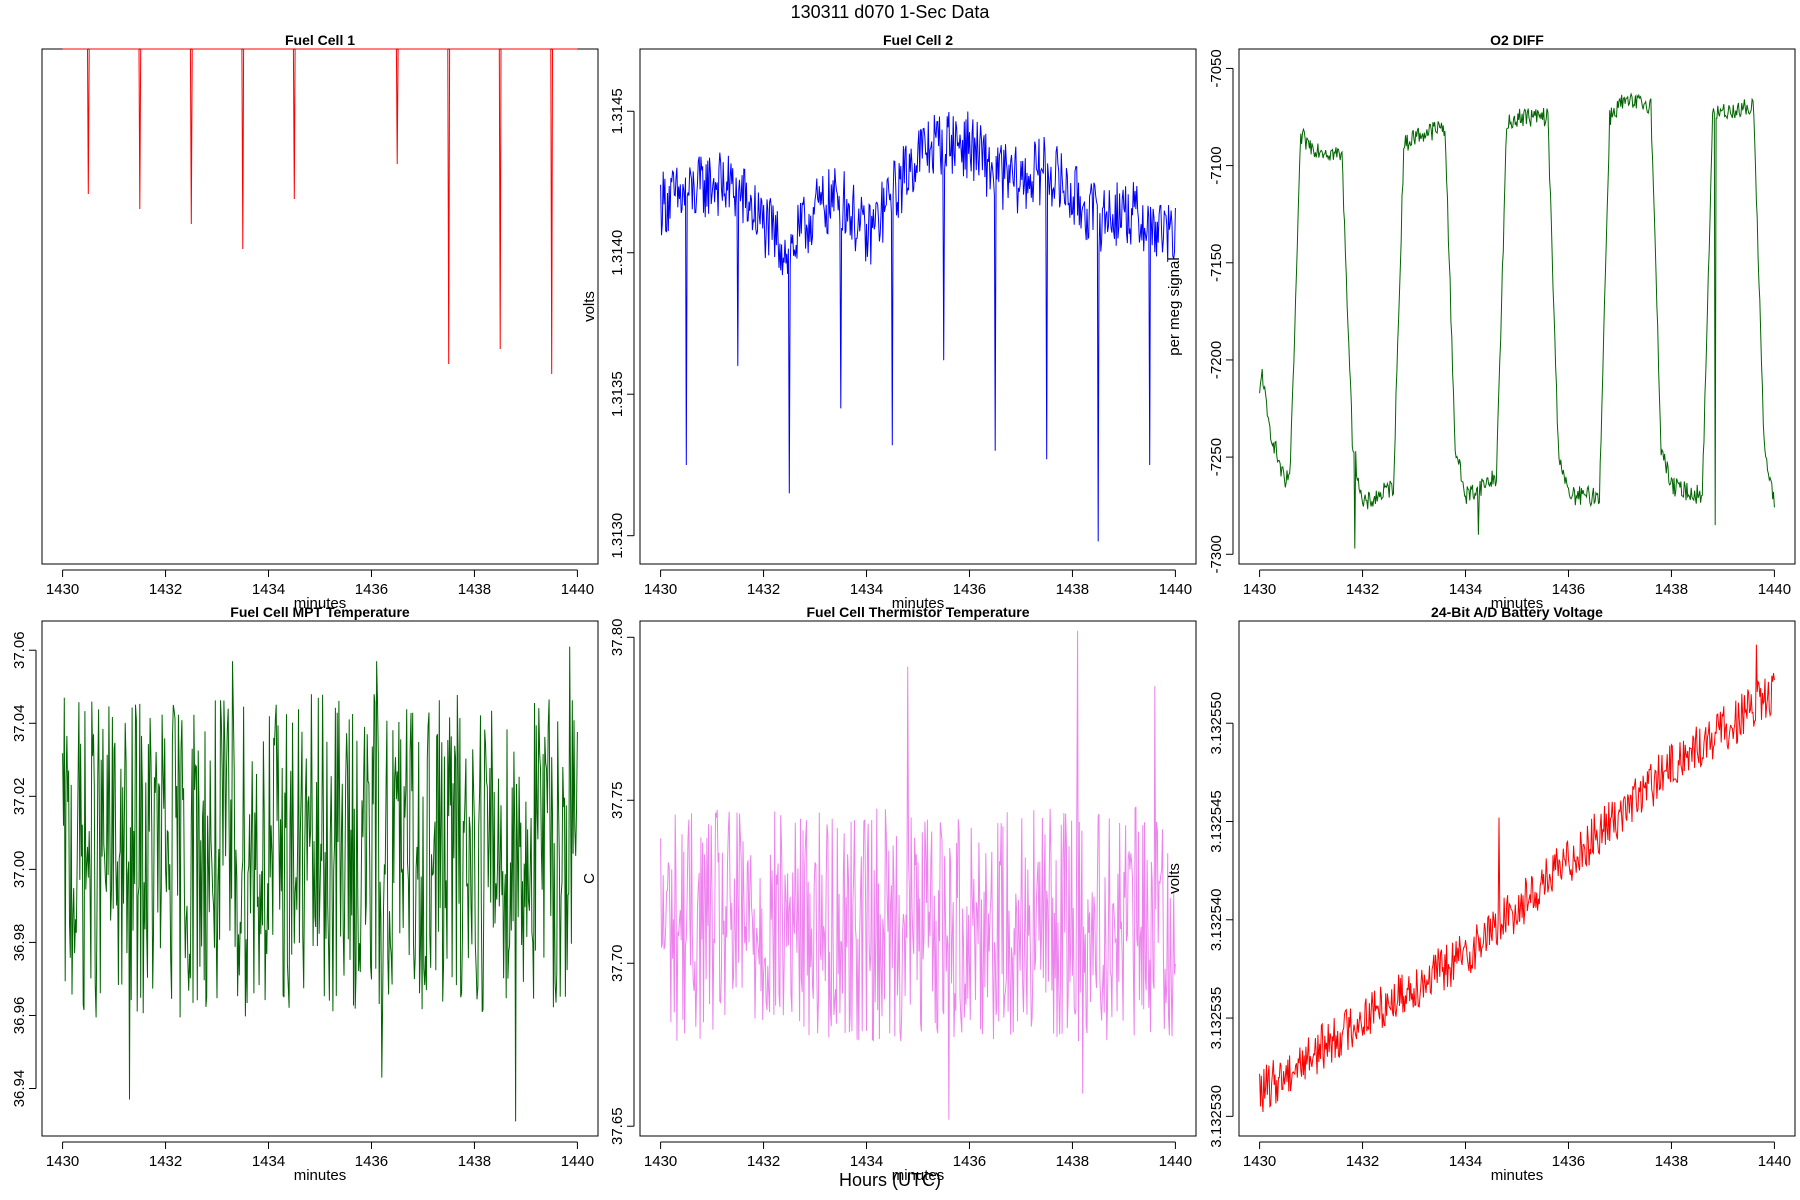 The height and width of the screenshot is (1200, 1800). Describe the element at coordinates (617, 638) in the screenshot. I see `y-tick-label: 37.80` at that location.